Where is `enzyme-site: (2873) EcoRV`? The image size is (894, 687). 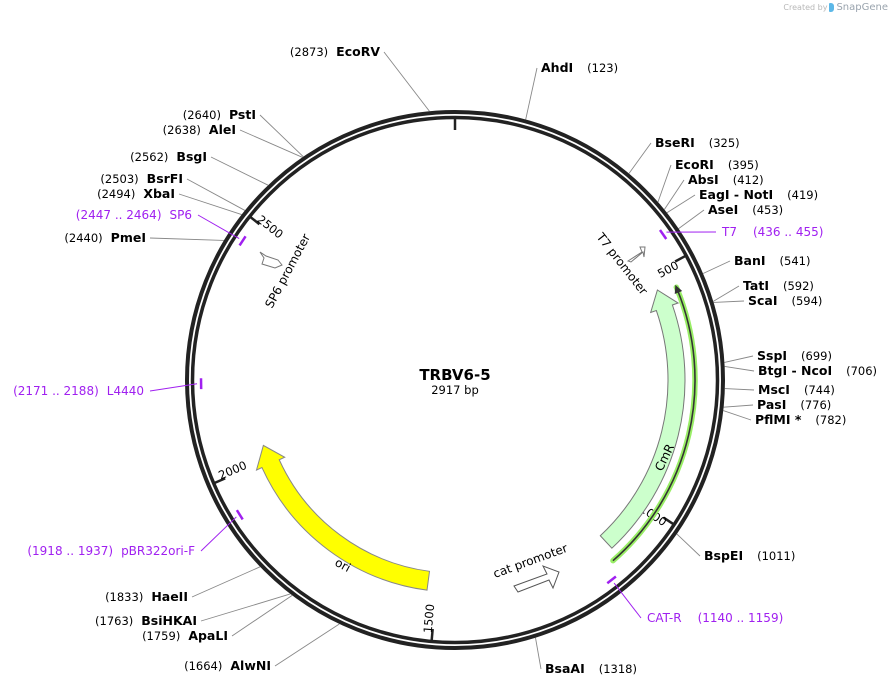 enzyme-site: (2873) EcoRV is located at coordinates (335, 51).